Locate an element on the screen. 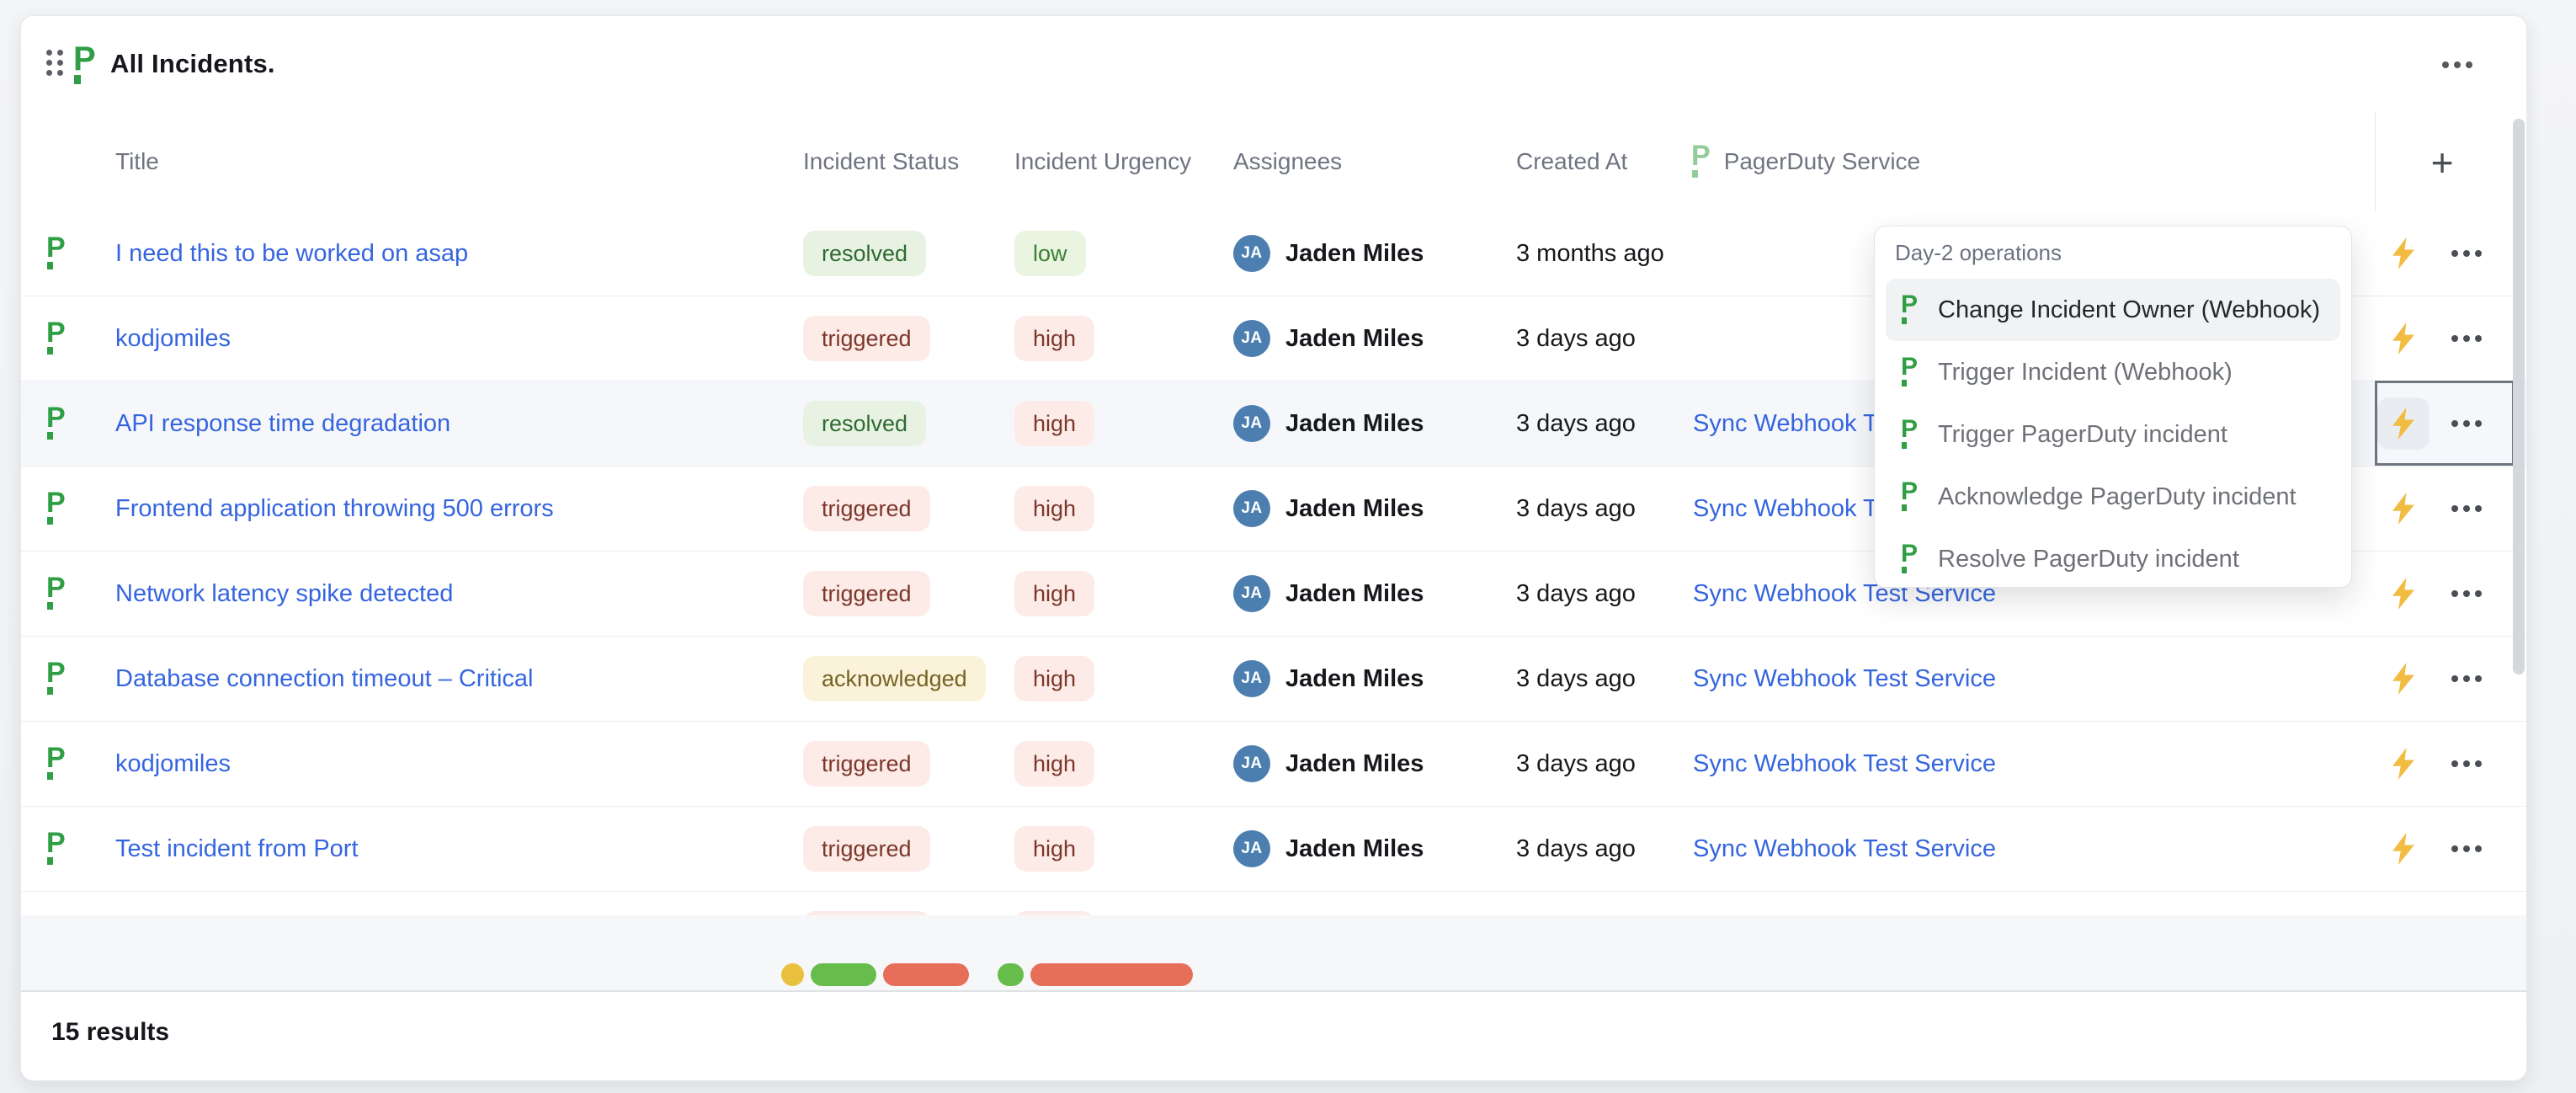 Image resolution: width=2576 pixels, height=1093 pixels. add-column-button: + is located at coordinates (2442, 162).